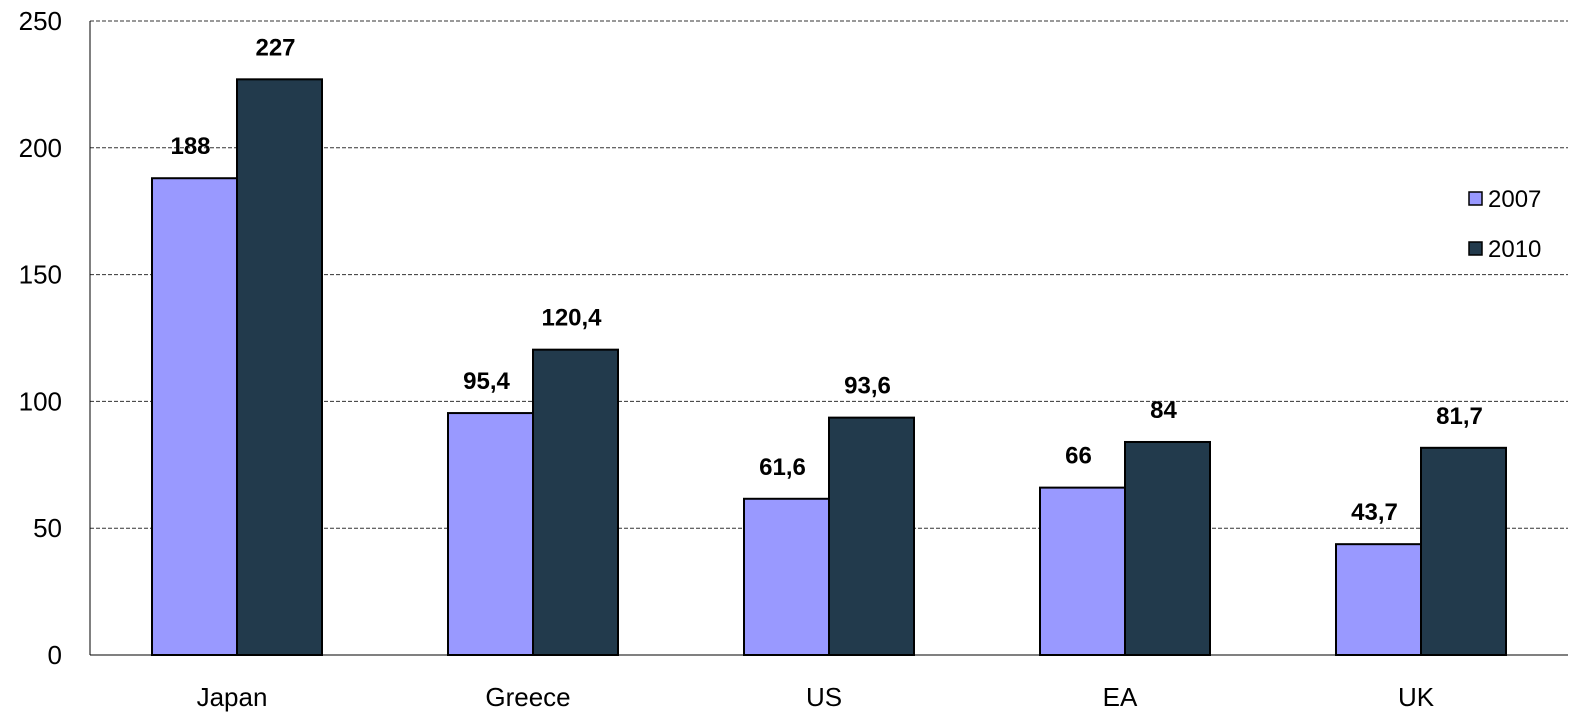  I want to click on data-label: 93,6, so click(867, 386).